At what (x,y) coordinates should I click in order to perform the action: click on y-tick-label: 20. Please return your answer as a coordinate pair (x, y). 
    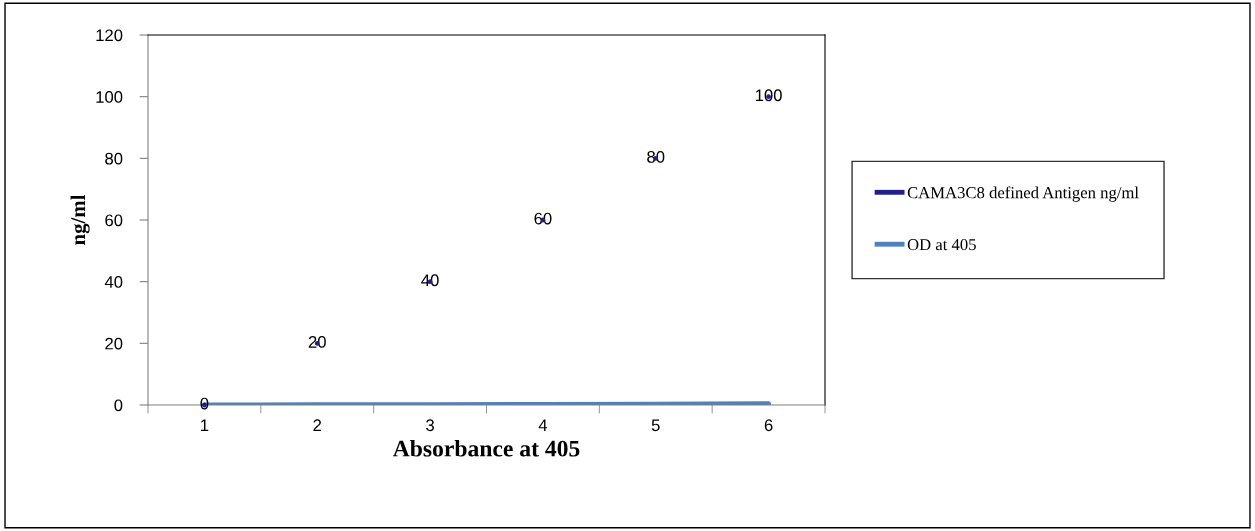
    Looking at the image, I should click on (114, 343).